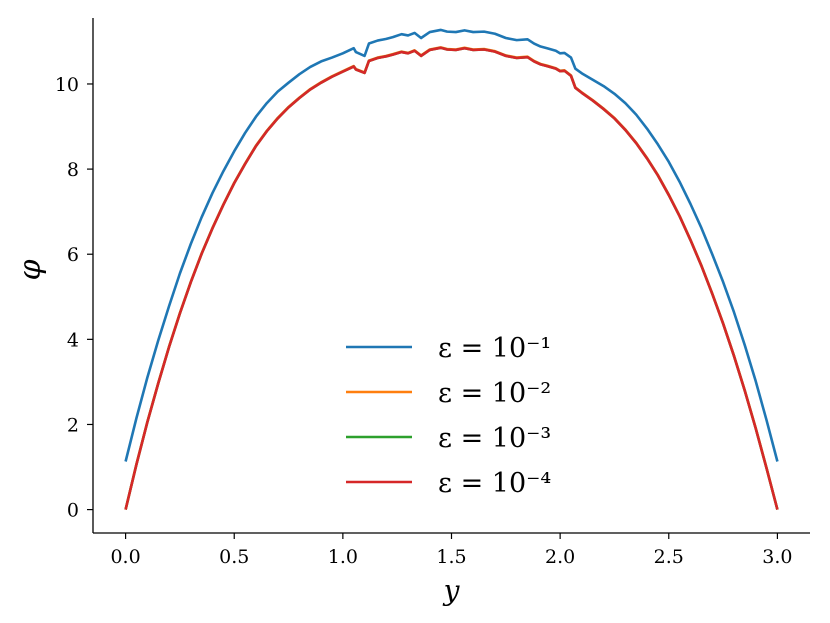  What do you see at coordinates (494, 348) in the screenshot?
I see `legend-label-1: ε = 10⁻¹` at bounding box center [494, 348].